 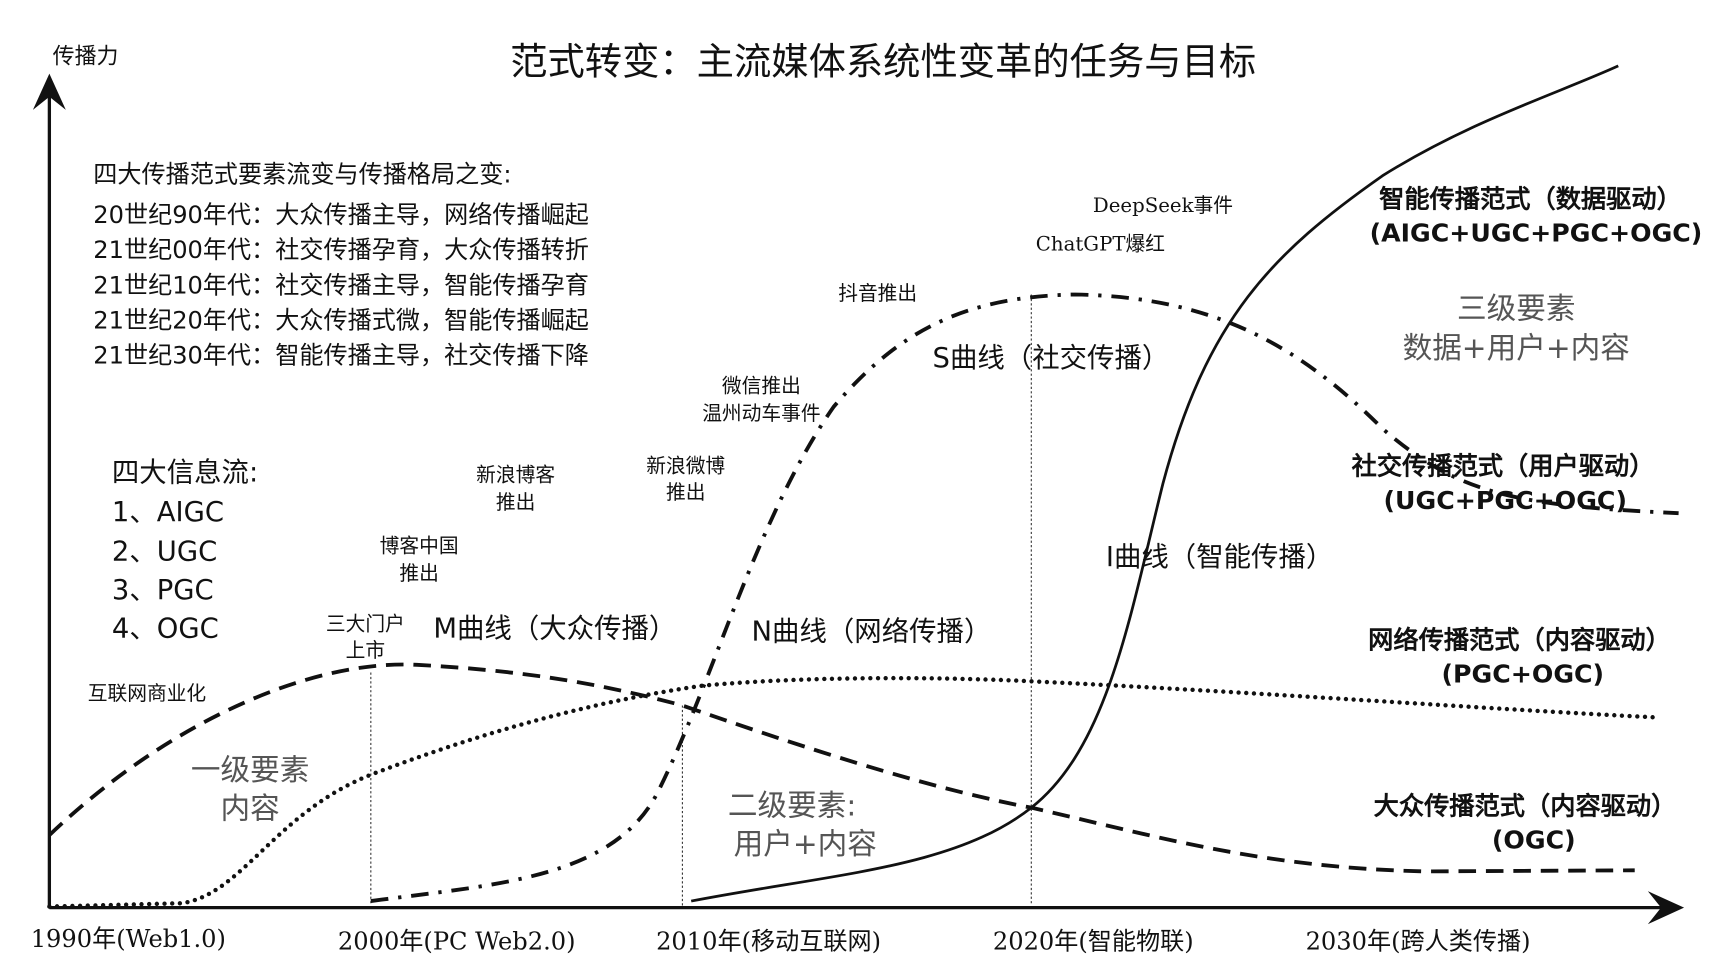 What do you see at coordinates (128, 939) in the screenshot?
I see `x-tick-1990: 1990年(Web1.0)` at bounding box center [128, 939].